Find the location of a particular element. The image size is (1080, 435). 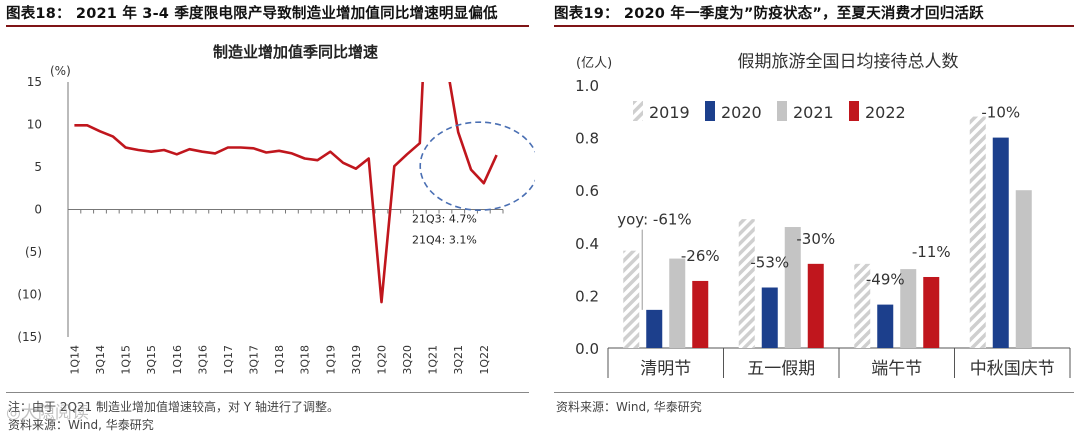

bar-chart-ytick-label: 0.0 is located at coordinates (587, 349).